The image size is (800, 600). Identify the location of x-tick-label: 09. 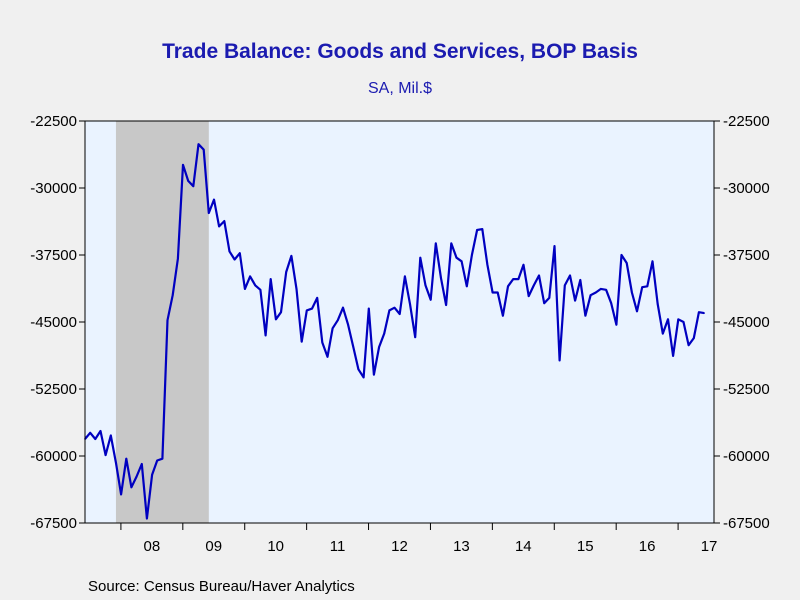
(213, 546).